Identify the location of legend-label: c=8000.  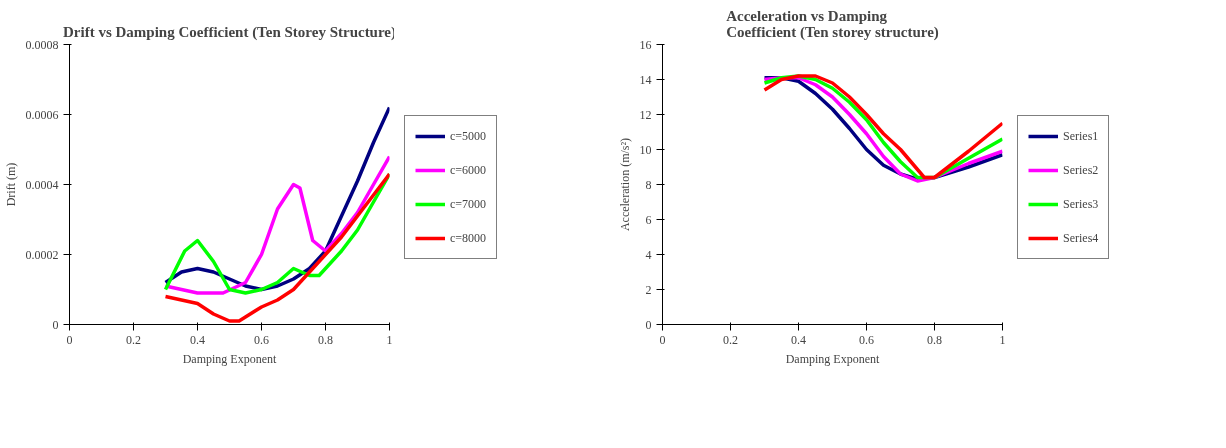
(468, 238).